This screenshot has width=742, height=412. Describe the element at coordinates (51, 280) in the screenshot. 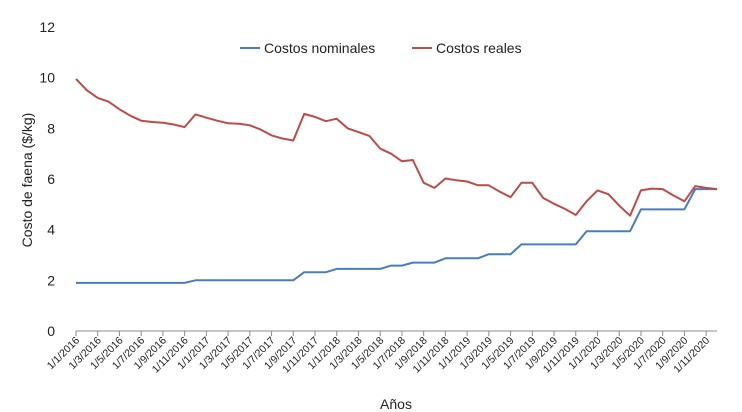

I see `y-tick-label: 2` at that location.